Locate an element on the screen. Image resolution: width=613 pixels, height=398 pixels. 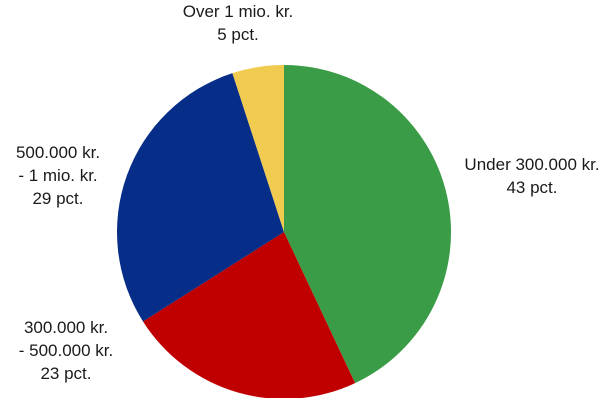
slice-label-line: - 500.000 kr. is located at coordinates (66, 350).